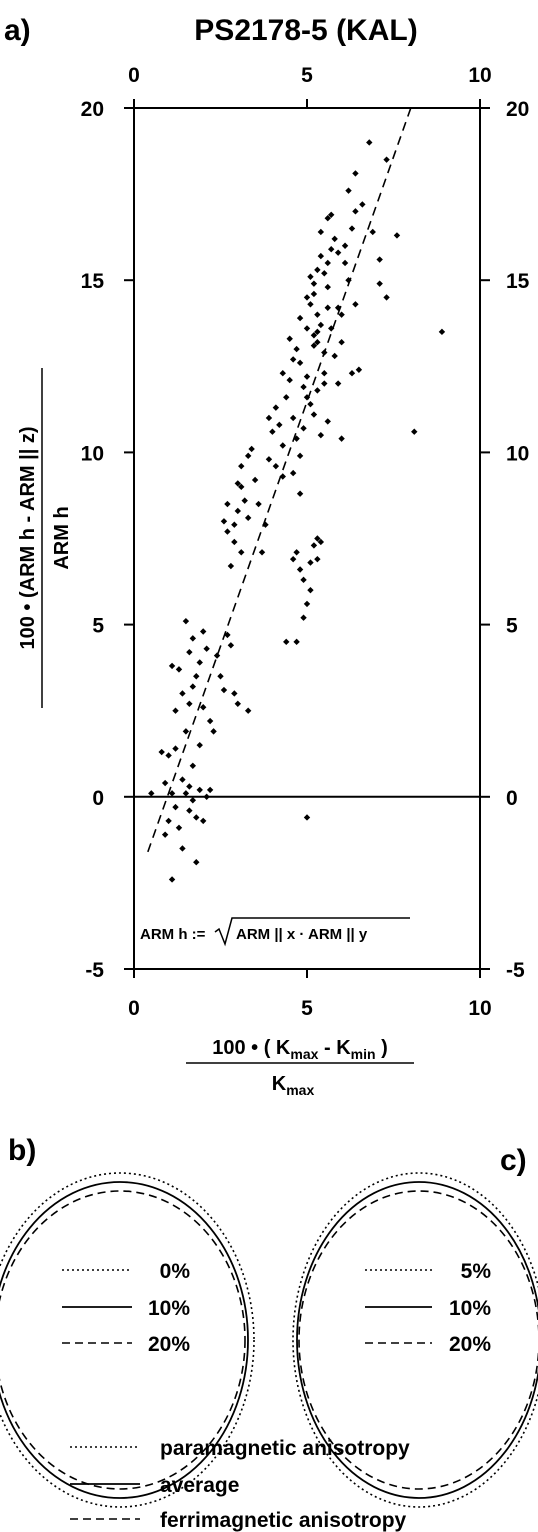  What do you see at coordinates (312, 932) in the screenshot?
I see `sqrt-sign` at bounding box center [312, 932].